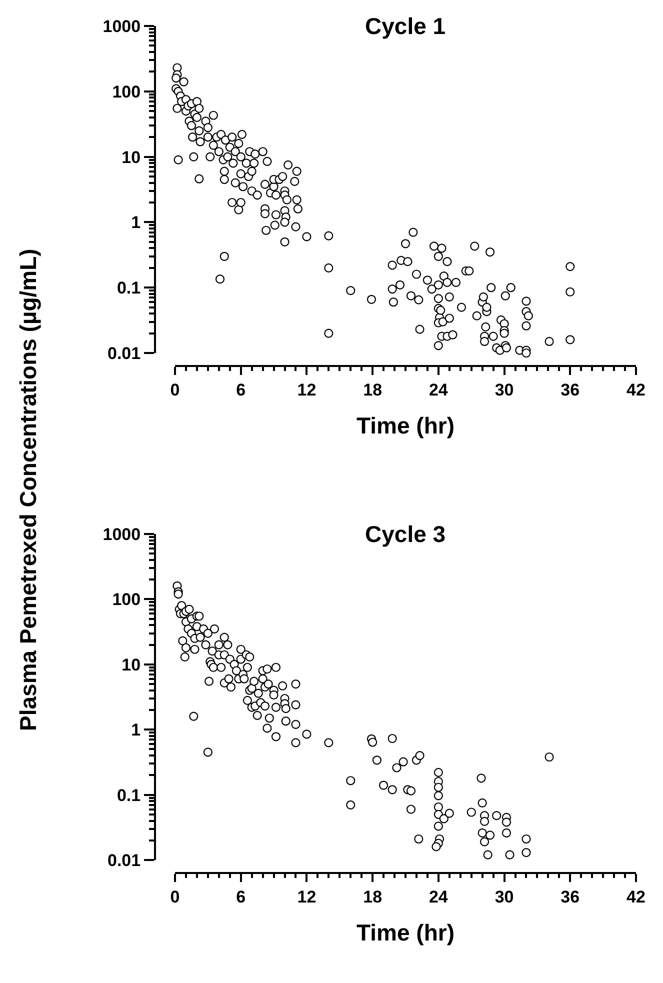 The image size is (663, 983). I want to click on chart-title: Cycle 1, so click(405, 26).